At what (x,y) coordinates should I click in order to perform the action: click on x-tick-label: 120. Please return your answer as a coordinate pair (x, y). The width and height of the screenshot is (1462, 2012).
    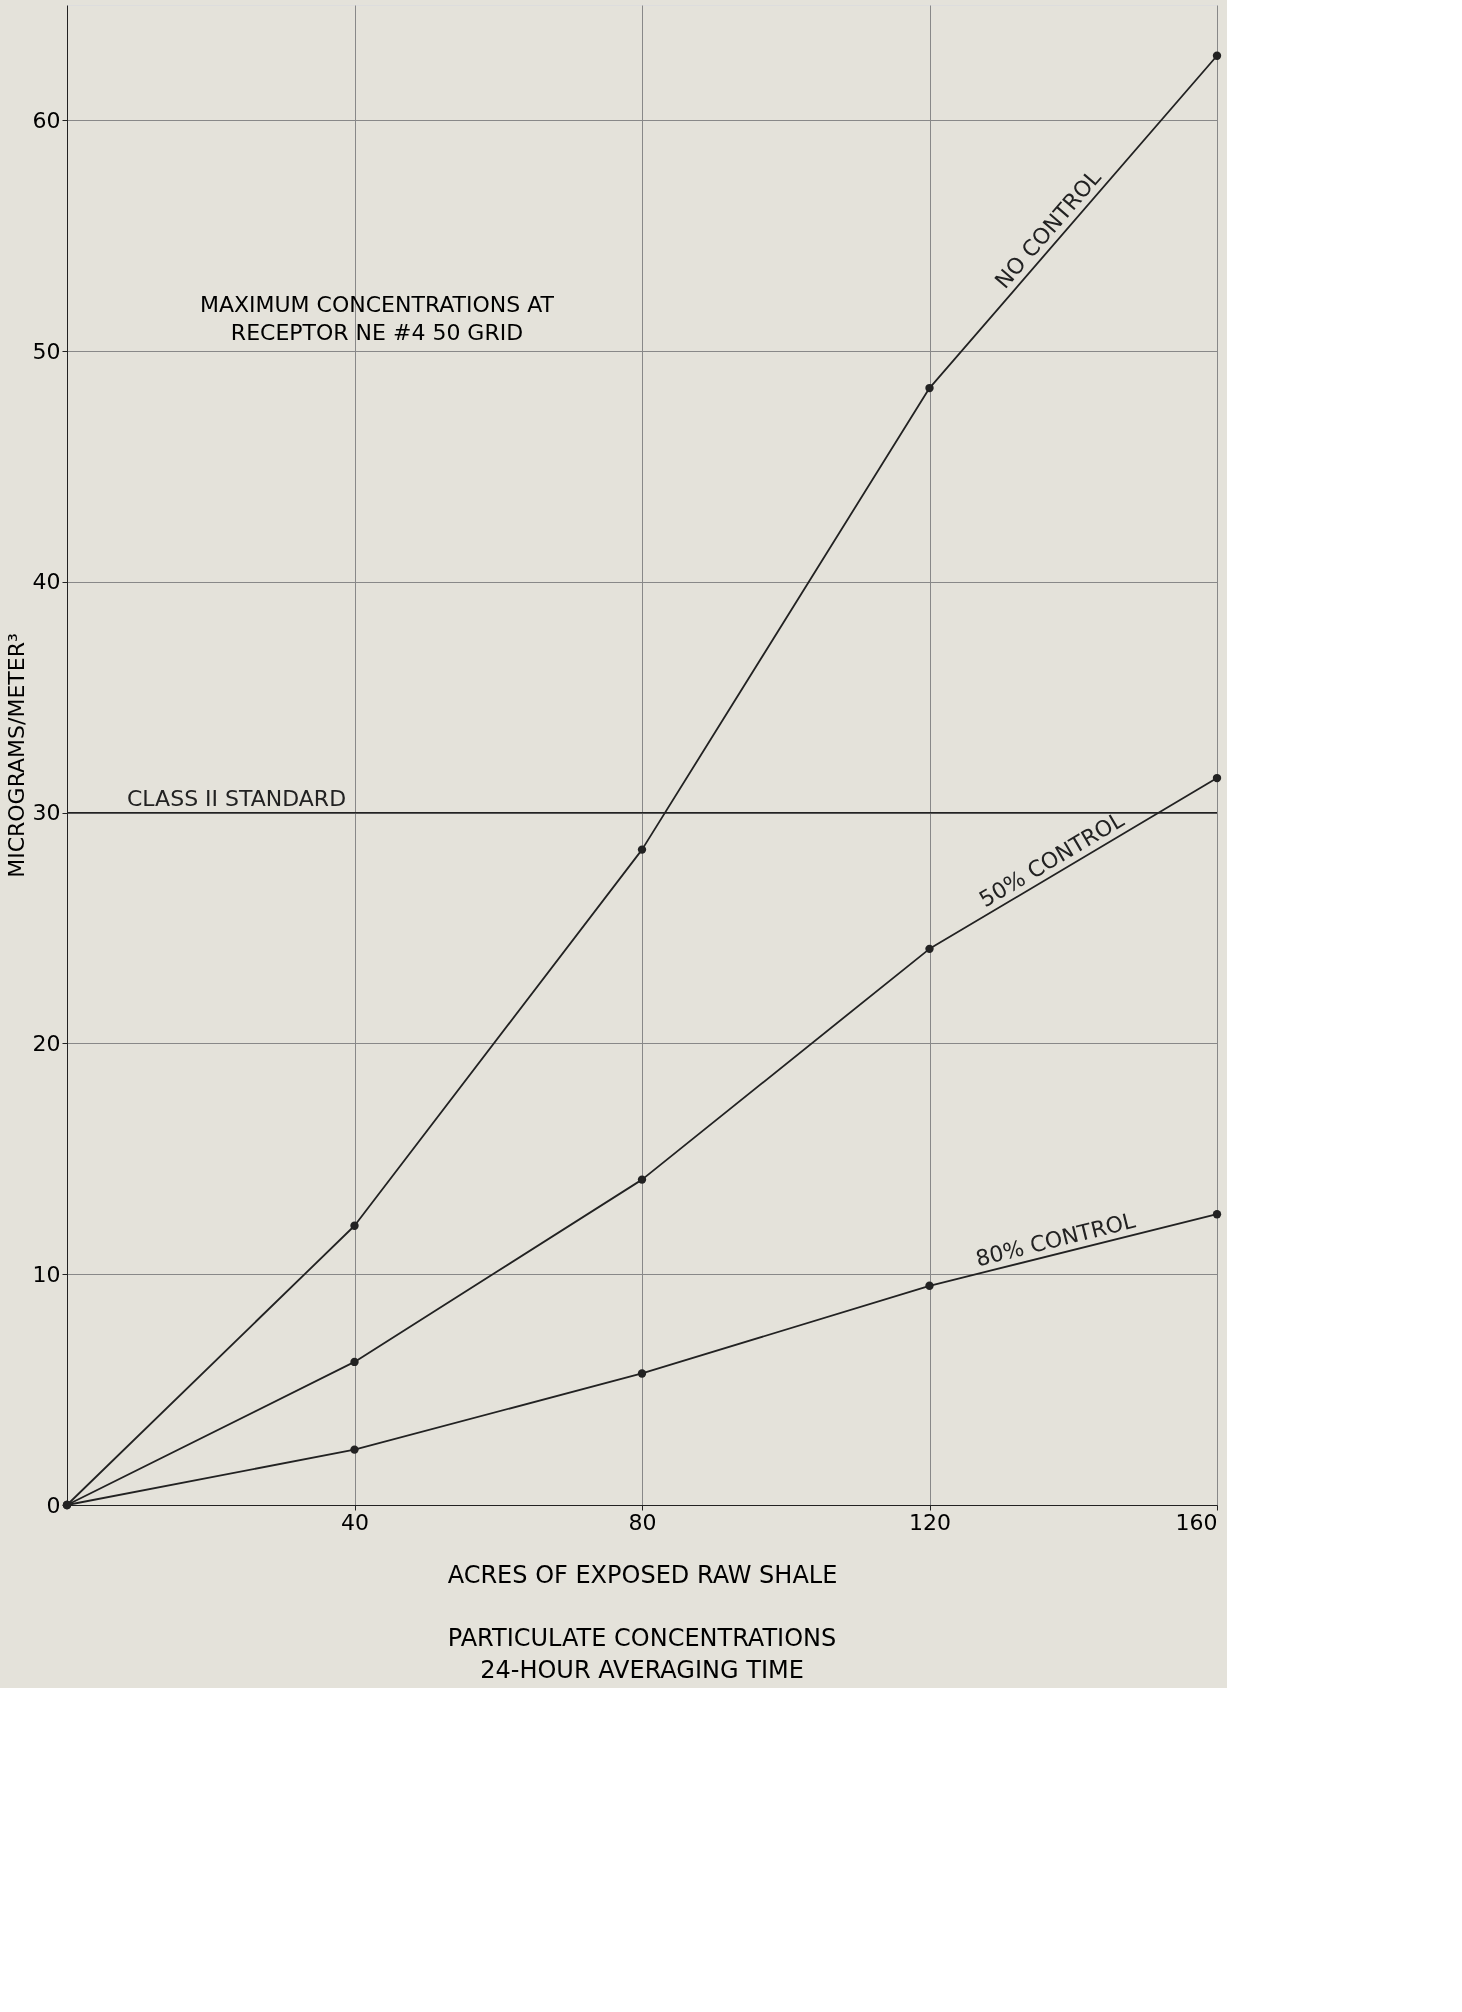
    Looking at the image, I should click on (930, 1522).